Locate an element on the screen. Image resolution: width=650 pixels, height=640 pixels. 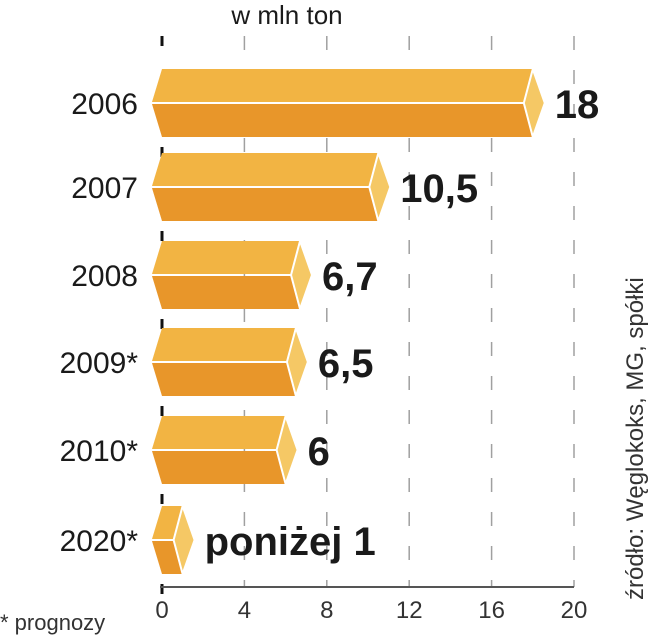
bar-2008: 2008 6,7 is located at coordinates (224, 275).